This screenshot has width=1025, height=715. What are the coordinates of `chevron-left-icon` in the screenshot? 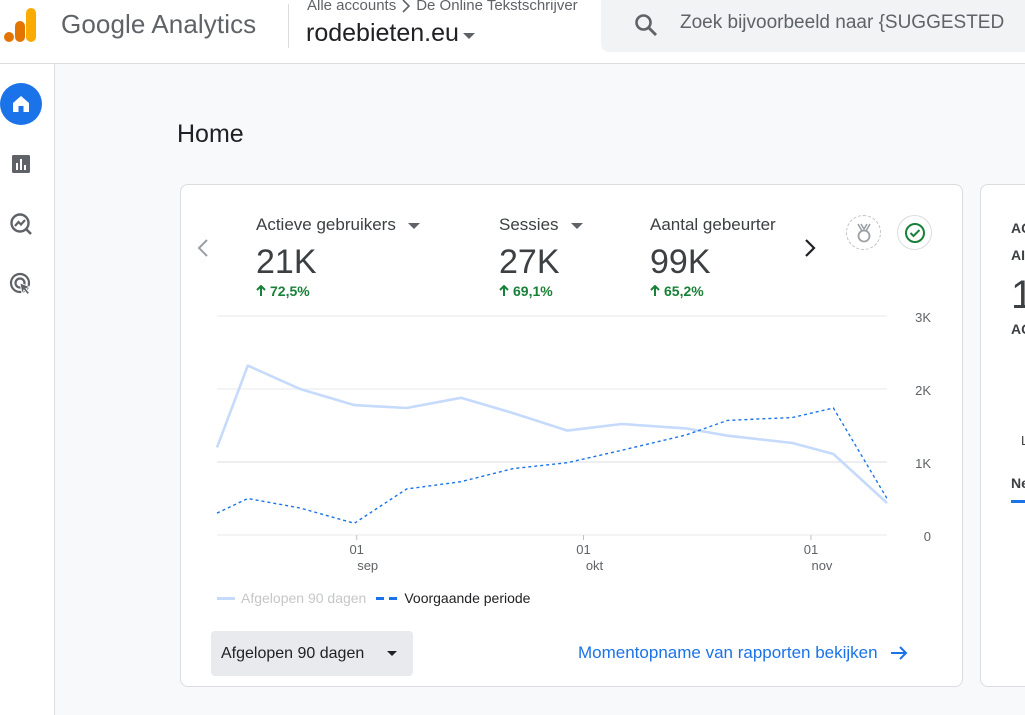 It's located at (202, 248).